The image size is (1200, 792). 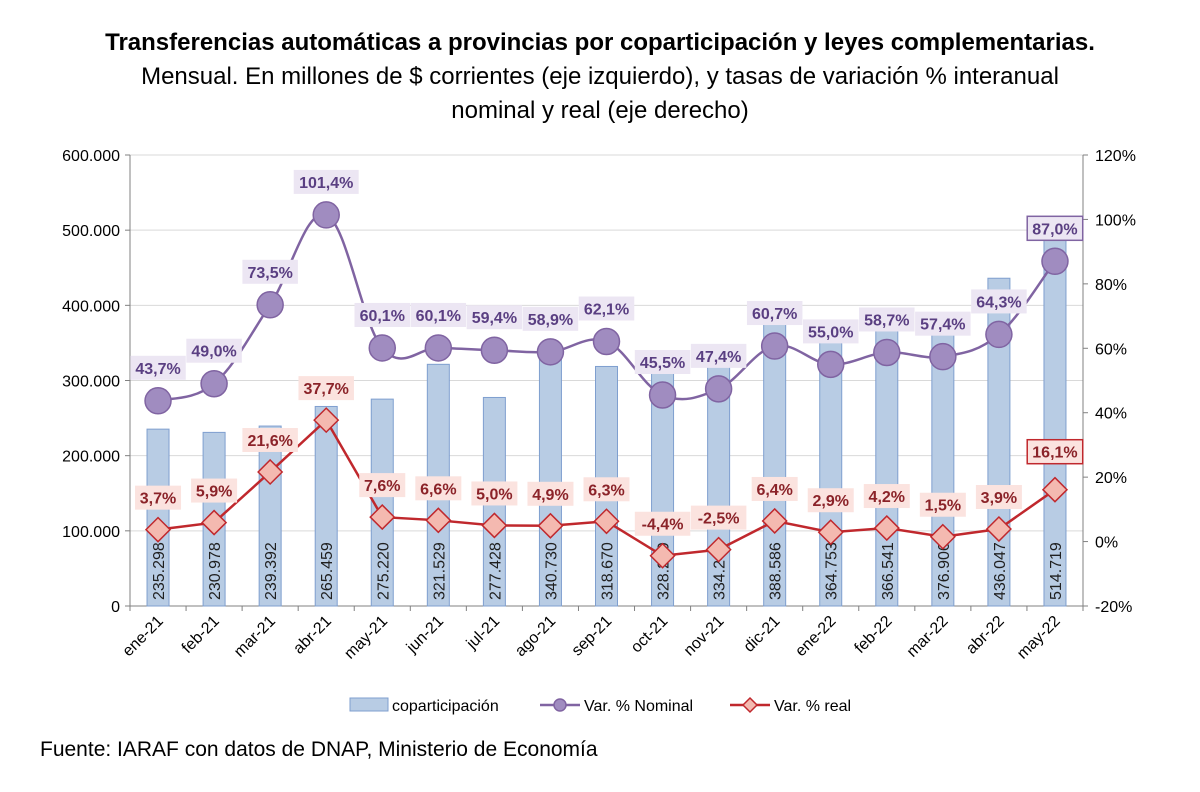 I want to click on nominal-data-label: 49,0%, so click(x=213, y=352).